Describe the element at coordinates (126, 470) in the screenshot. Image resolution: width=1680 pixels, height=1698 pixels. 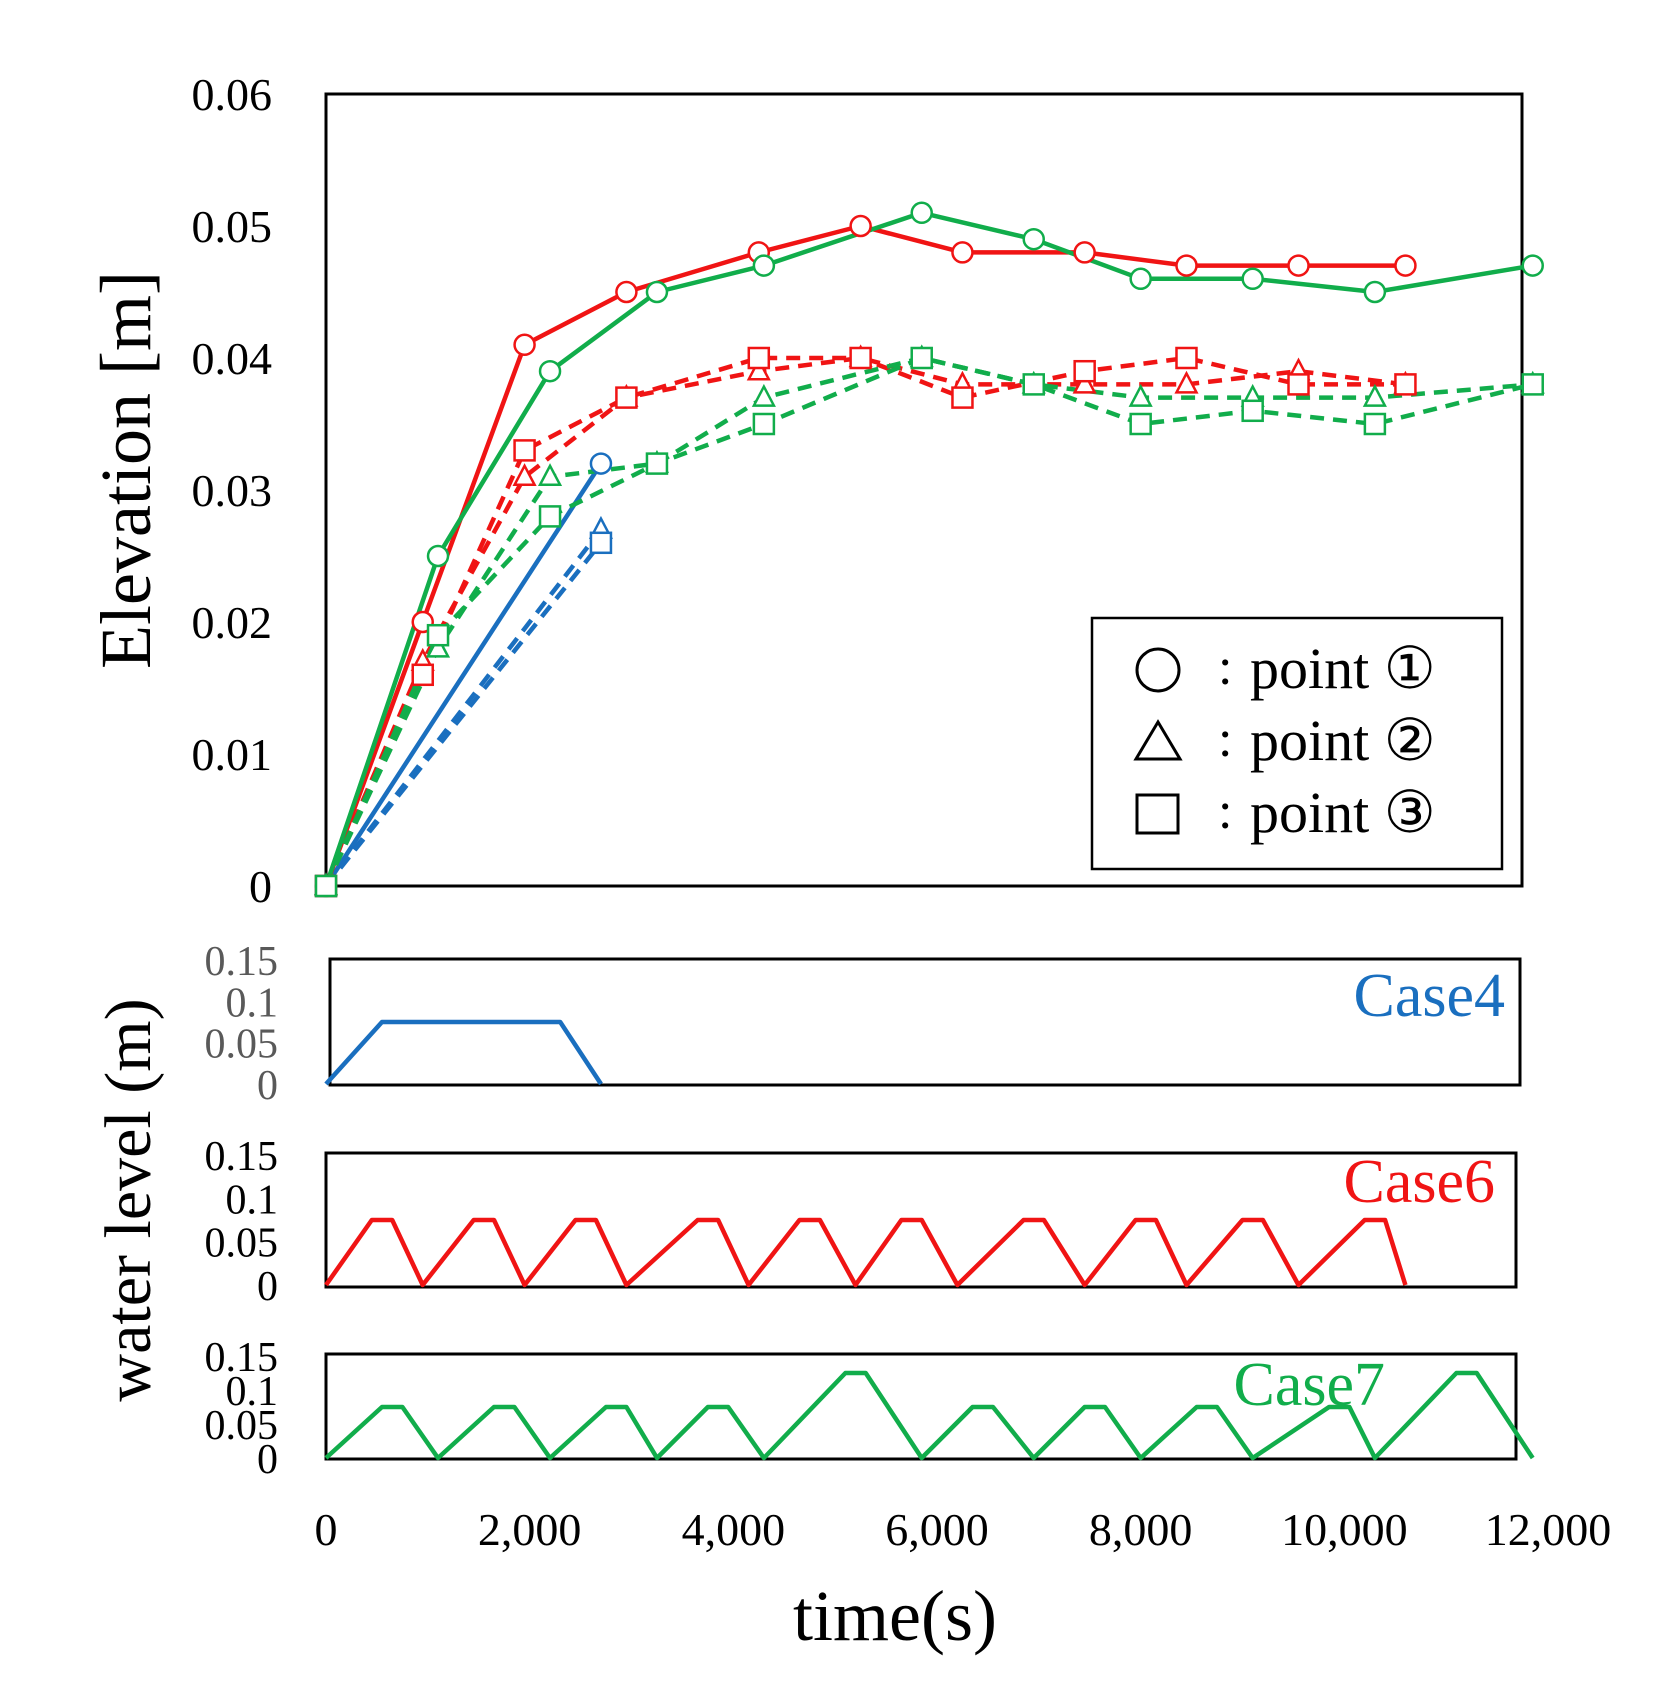
I see `elevation-axis-label: Elevation [m]` at that location.